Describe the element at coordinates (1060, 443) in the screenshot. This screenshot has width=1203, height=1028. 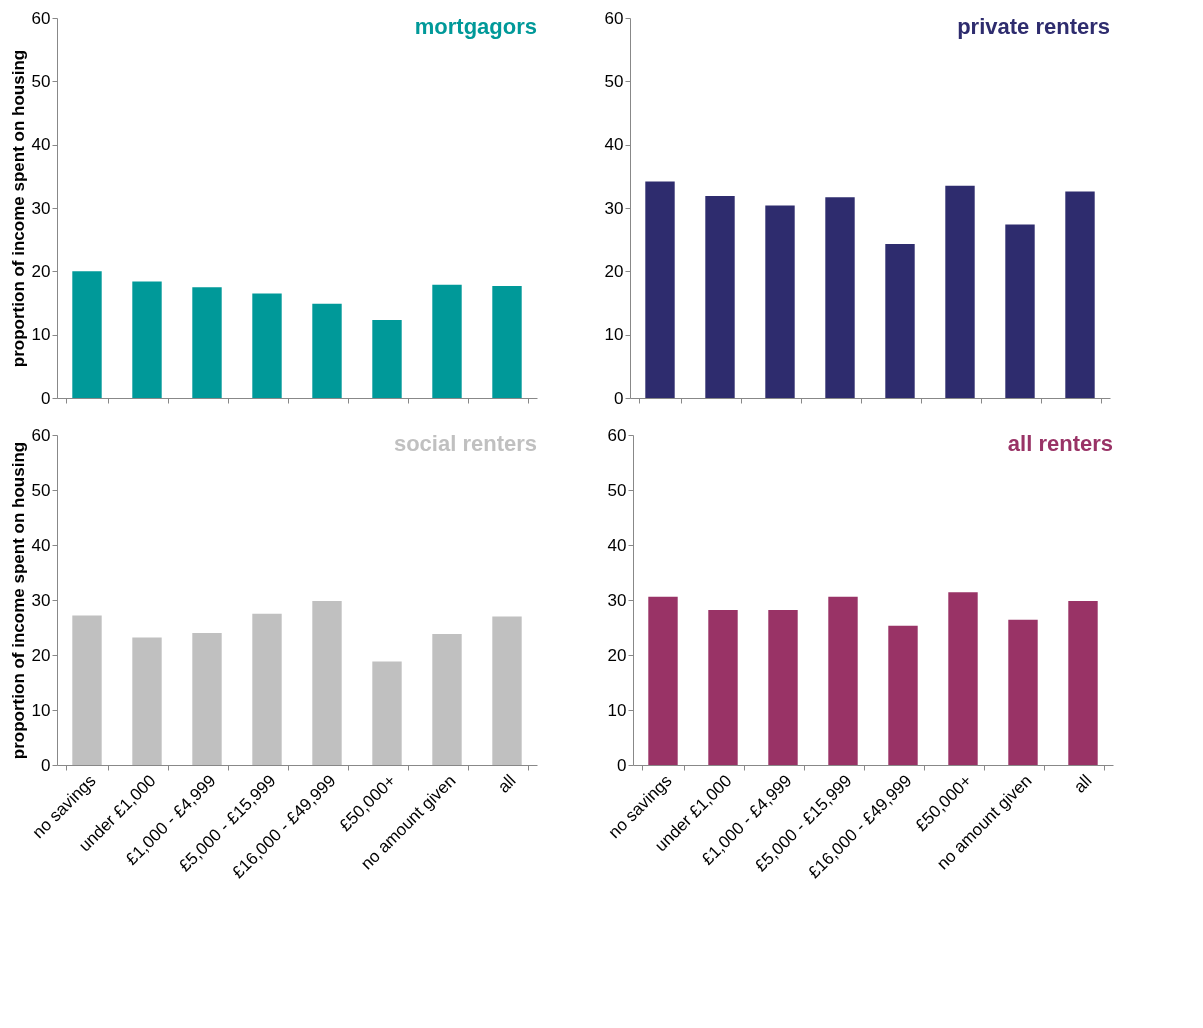
I see `chart-title: all renters` at that location.